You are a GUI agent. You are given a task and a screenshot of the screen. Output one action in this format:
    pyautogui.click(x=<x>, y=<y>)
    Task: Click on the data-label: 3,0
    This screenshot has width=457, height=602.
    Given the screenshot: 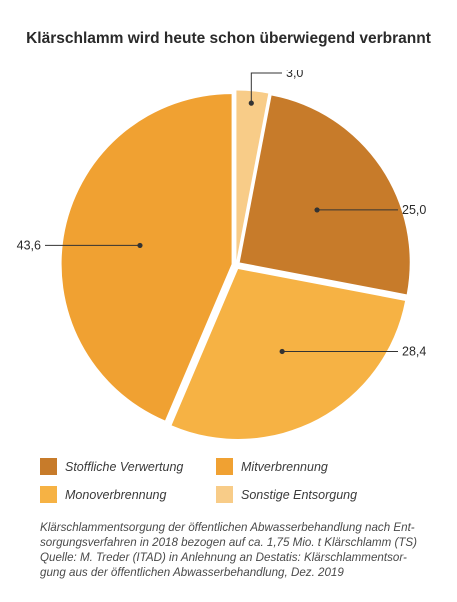 What is the action you would take?
    pyautogui.click(x=294, y=75)
    